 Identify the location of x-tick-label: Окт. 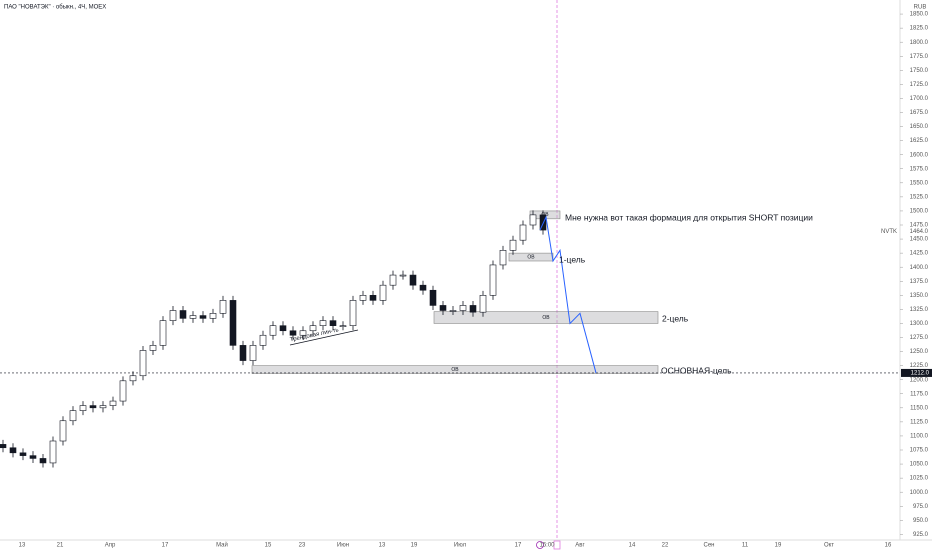
(829, 546).